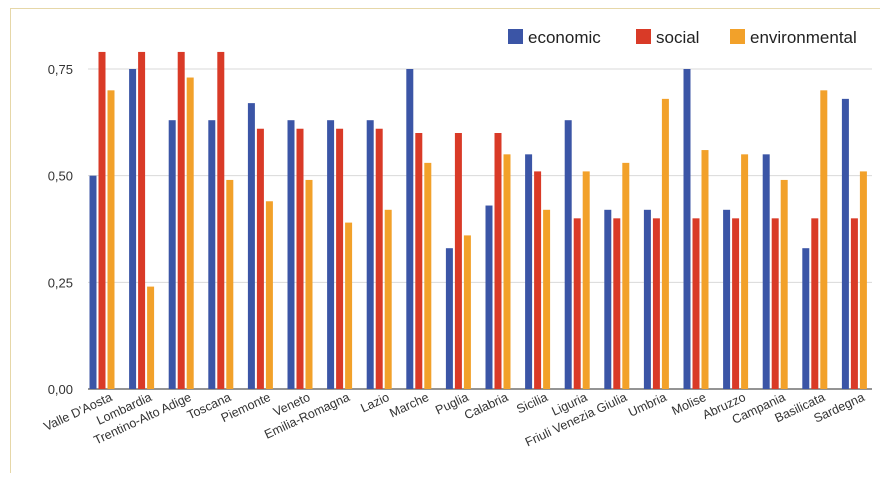 Image resolution: width=881 pixels, height=477 pixels. What do you see at coordinates (515, 36) in the screenshot?
I see `legend-swatch-economic` at bounding box center [515, 36].